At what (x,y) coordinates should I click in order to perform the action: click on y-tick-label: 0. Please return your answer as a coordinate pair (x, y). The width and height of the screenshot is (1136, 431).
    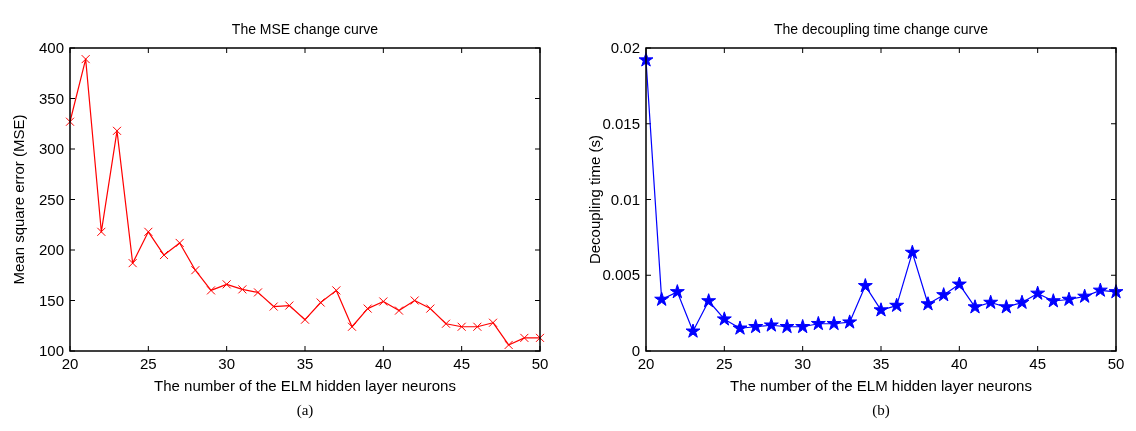
    Looking at the image, I should click on (635, 350).